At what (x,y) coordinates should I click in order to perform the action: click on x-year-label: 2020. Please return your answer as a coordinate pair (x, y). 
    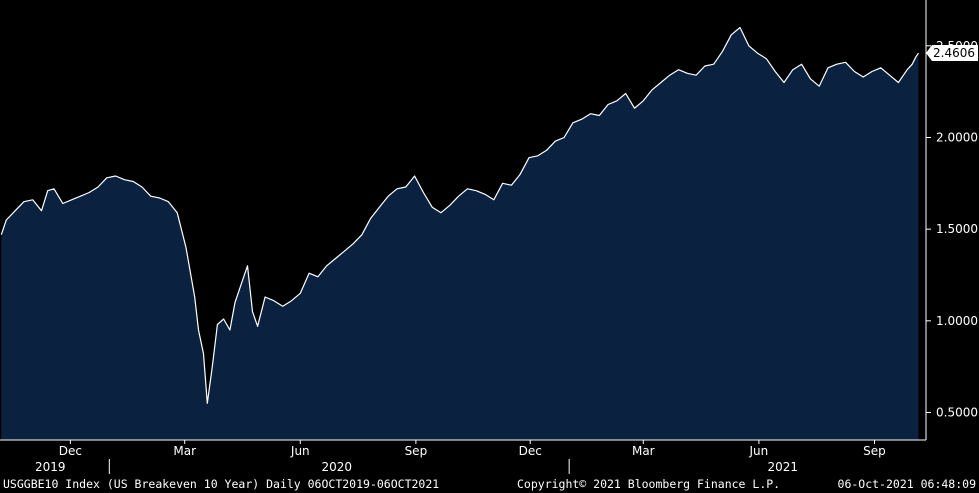
    Looking at the image, I should click on (336, 467).